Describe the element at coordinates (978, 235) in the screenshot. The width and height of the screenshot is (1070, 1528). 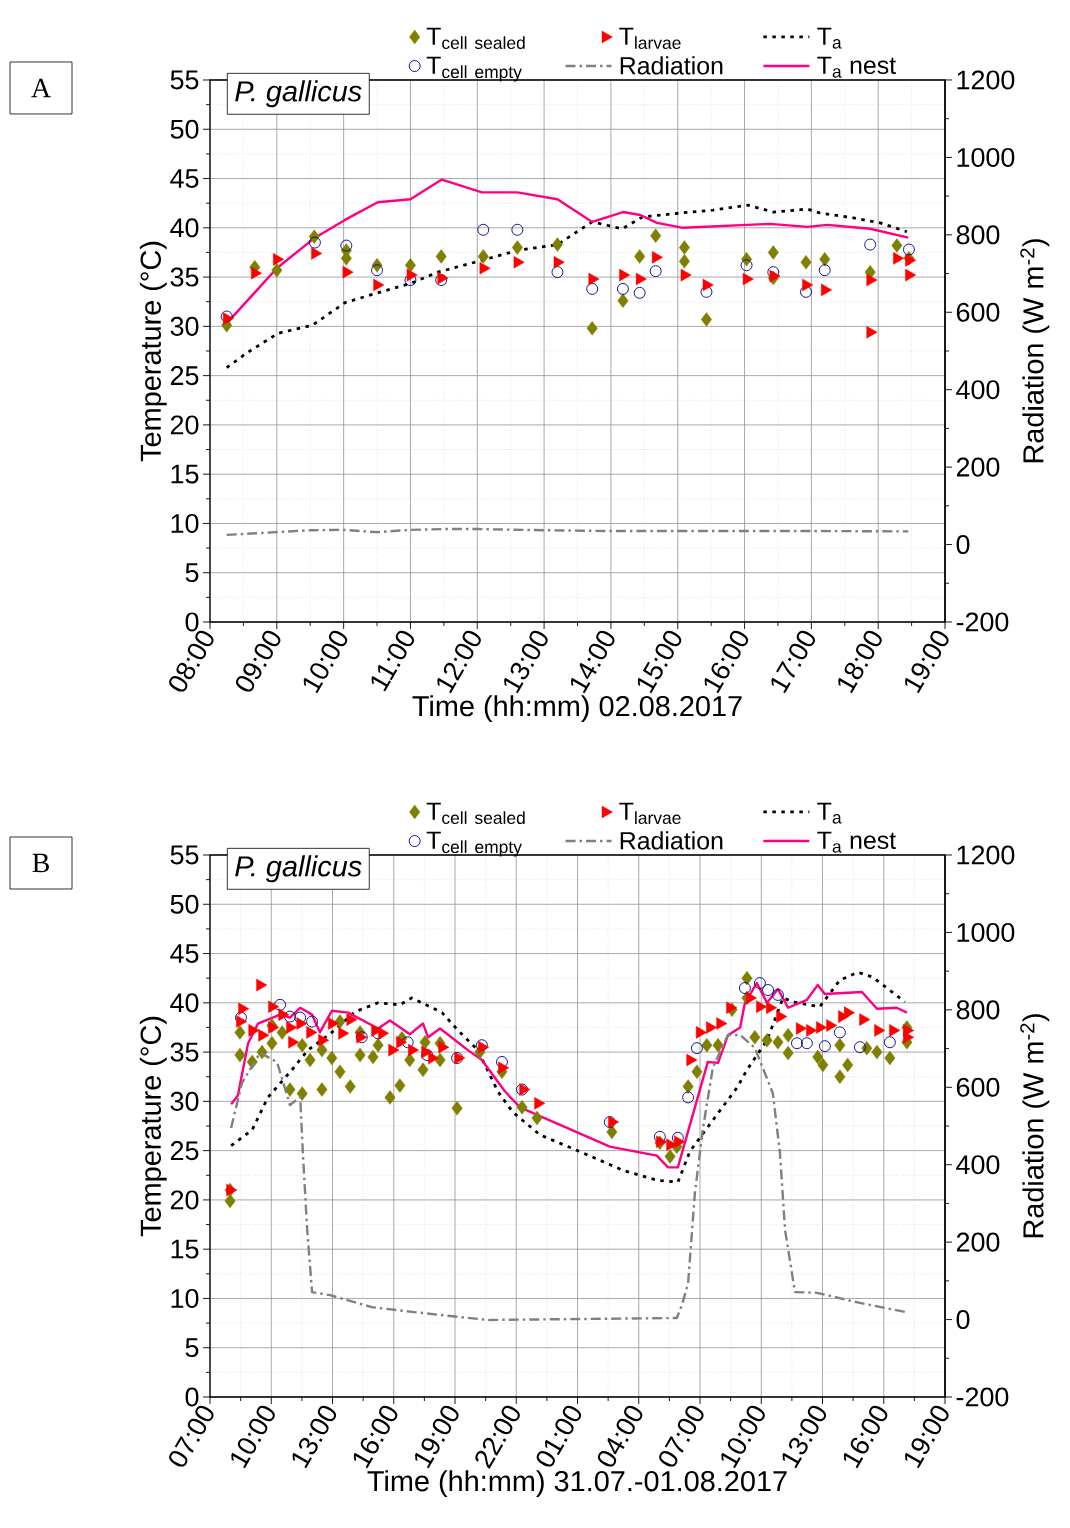
I see `y2-tick-label: 800` at that location.